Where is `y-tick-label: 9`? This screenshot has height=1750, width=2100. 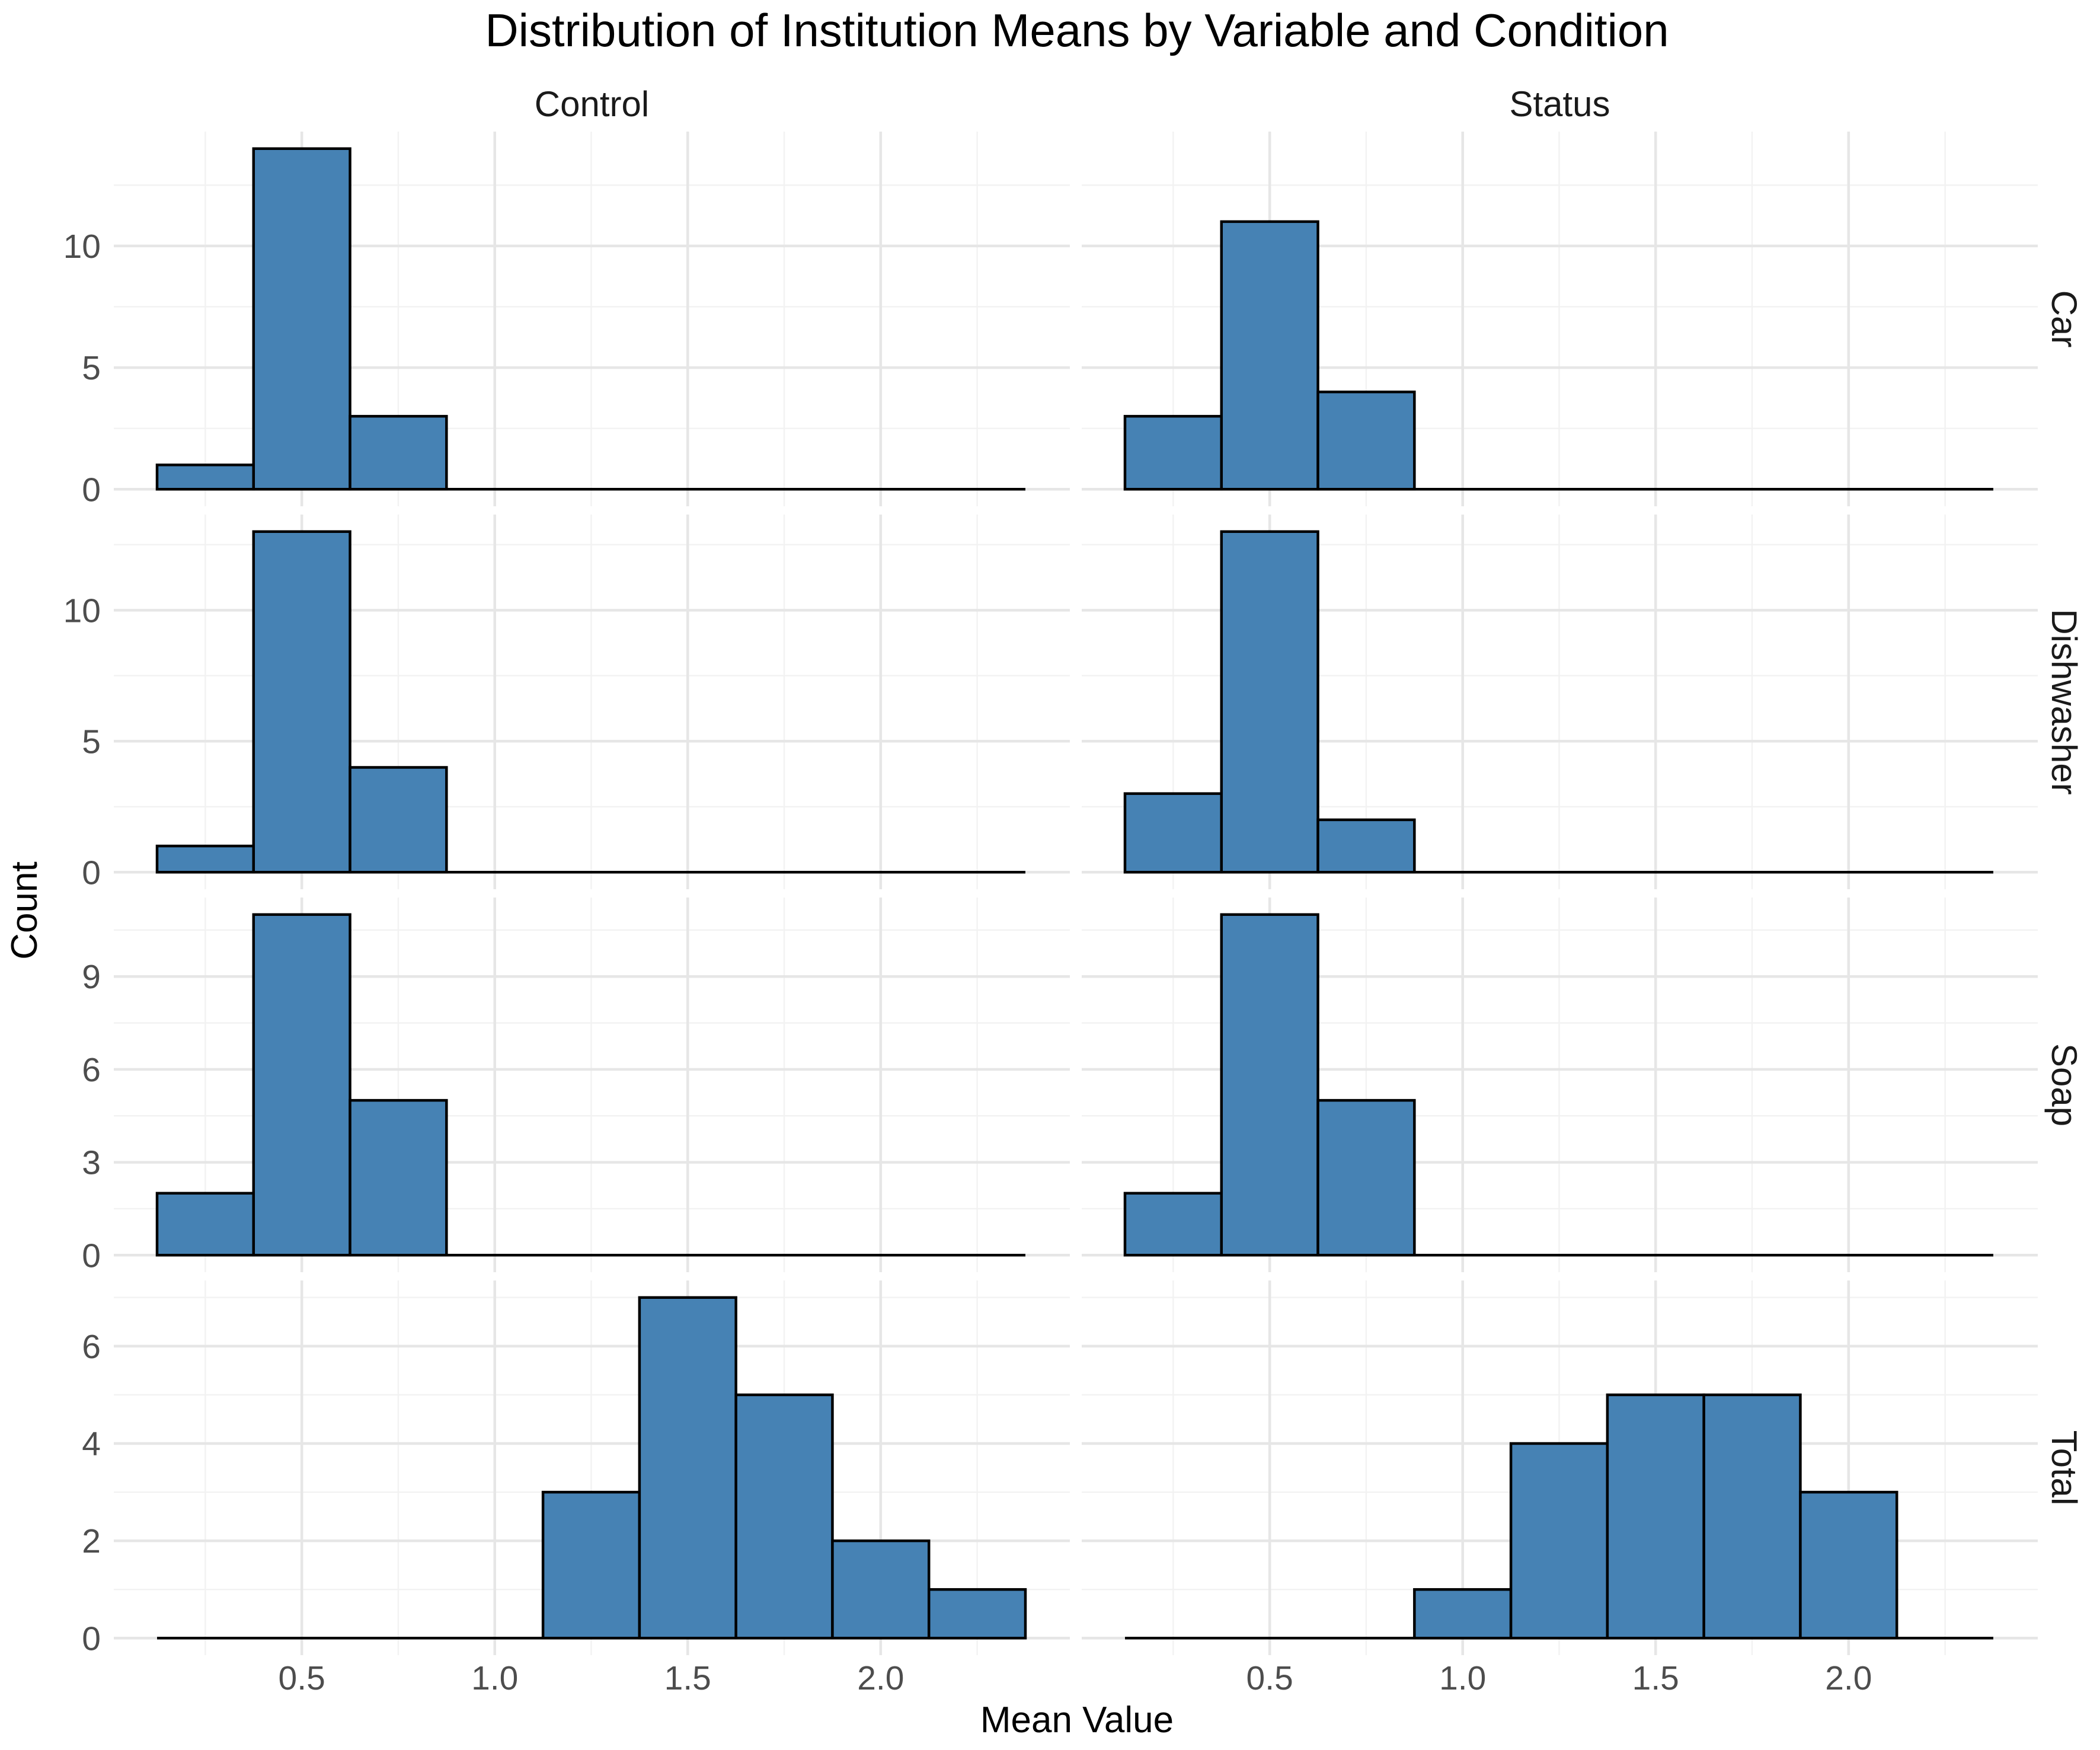
y-tick-label: 9 is located at coordinates (91, 977).